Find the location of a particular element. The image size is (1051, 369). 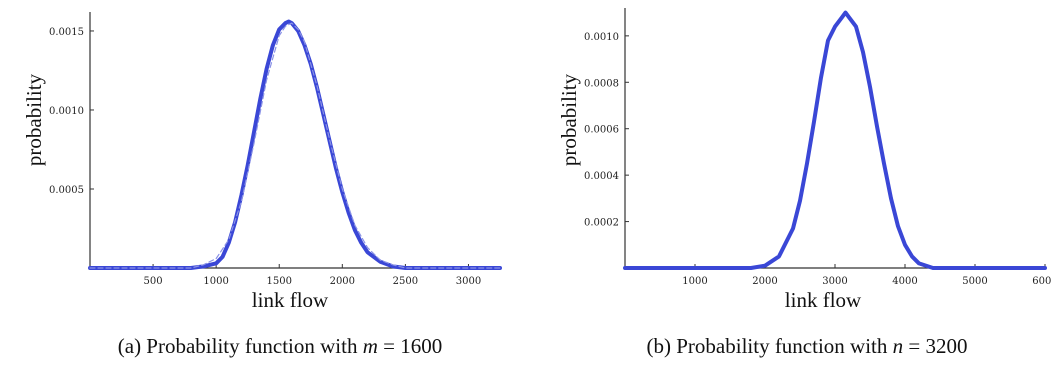

y-tick-label: 0.0002 is located at coordinates (601, 223).